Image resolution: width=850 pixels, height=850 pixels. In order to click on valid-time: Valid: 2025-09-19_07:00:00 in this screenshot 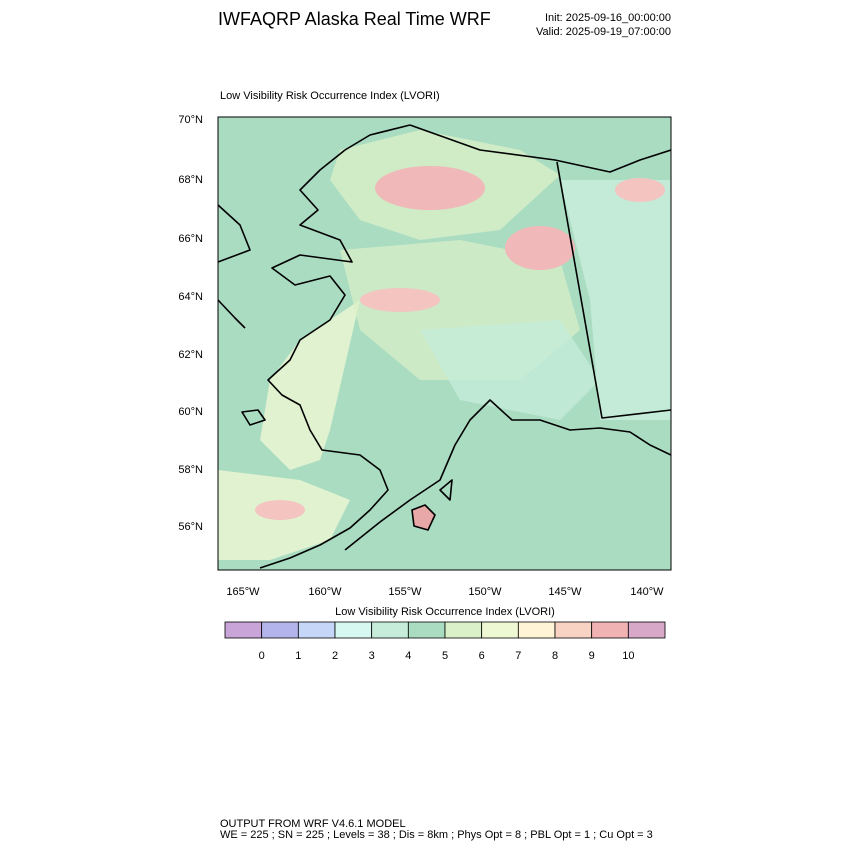, I will do `click(603, 32)`.